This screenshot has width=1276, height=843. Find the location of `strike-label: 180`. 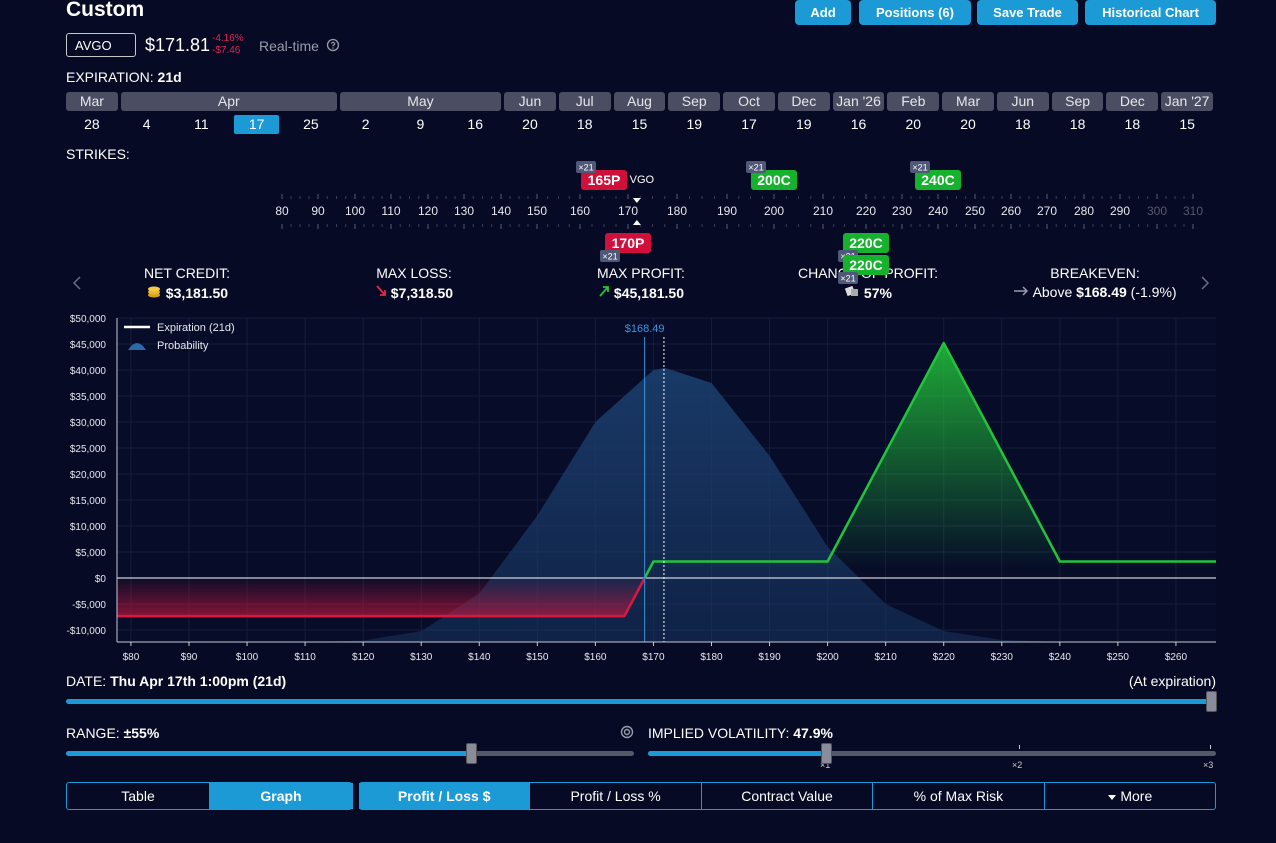

strike-label: 180 is located at coordinates (677, 211).